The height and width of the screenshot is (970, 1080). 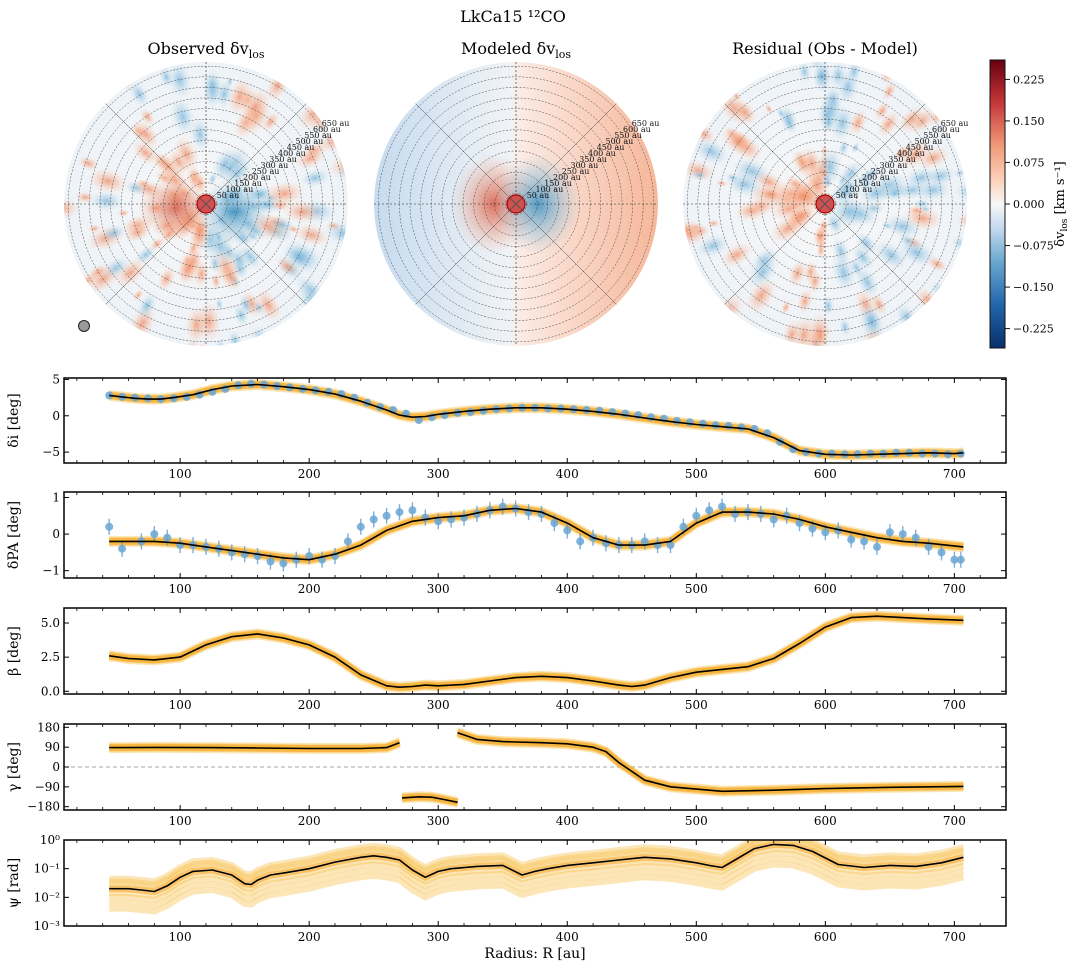 What do you see at coordinates (825, 48) in the screenshot?
I see `residual-map-title: Residual (Obs - Model)` at bounding box center [825, 48].